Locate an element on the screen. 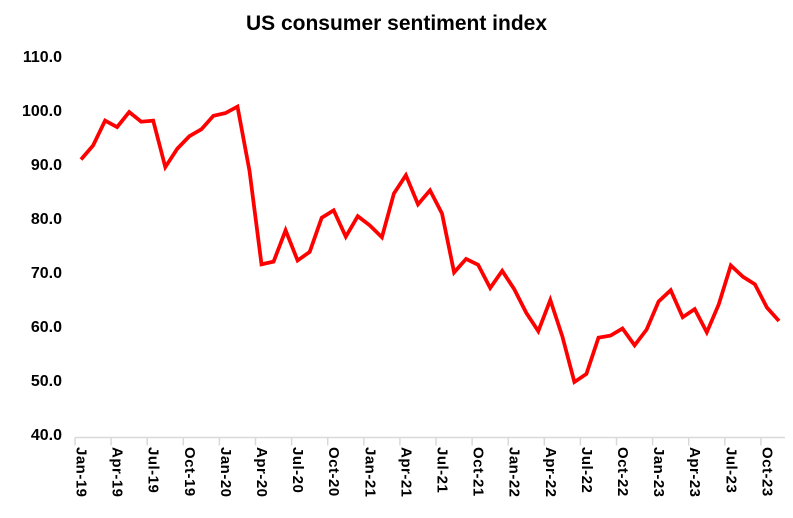  x-axis-label: Jul-21 is located at coordinates (442, 469).